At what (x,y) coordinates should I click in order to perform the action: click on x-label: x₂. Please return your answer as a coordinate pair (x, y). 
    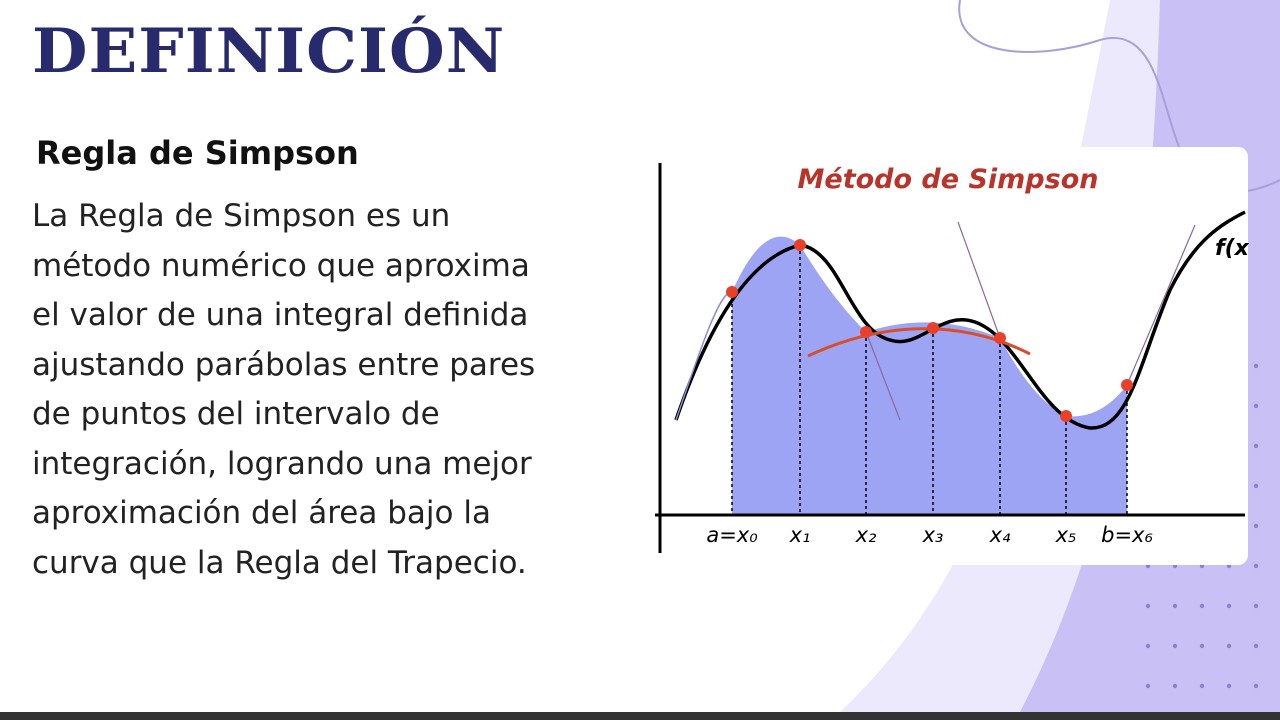
    Looking at the image, I should click on (866, 535).